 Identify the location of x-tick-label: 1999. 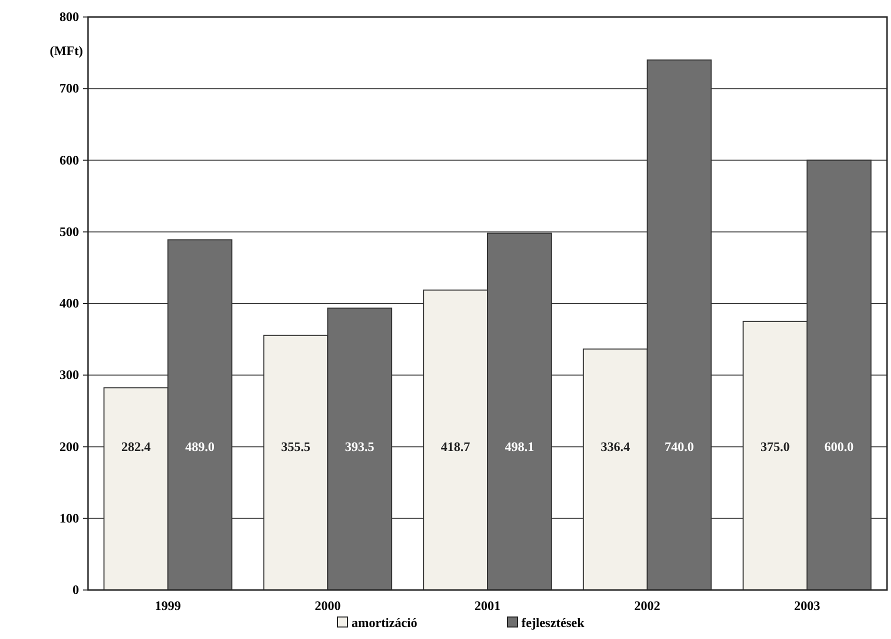
(168, 605).